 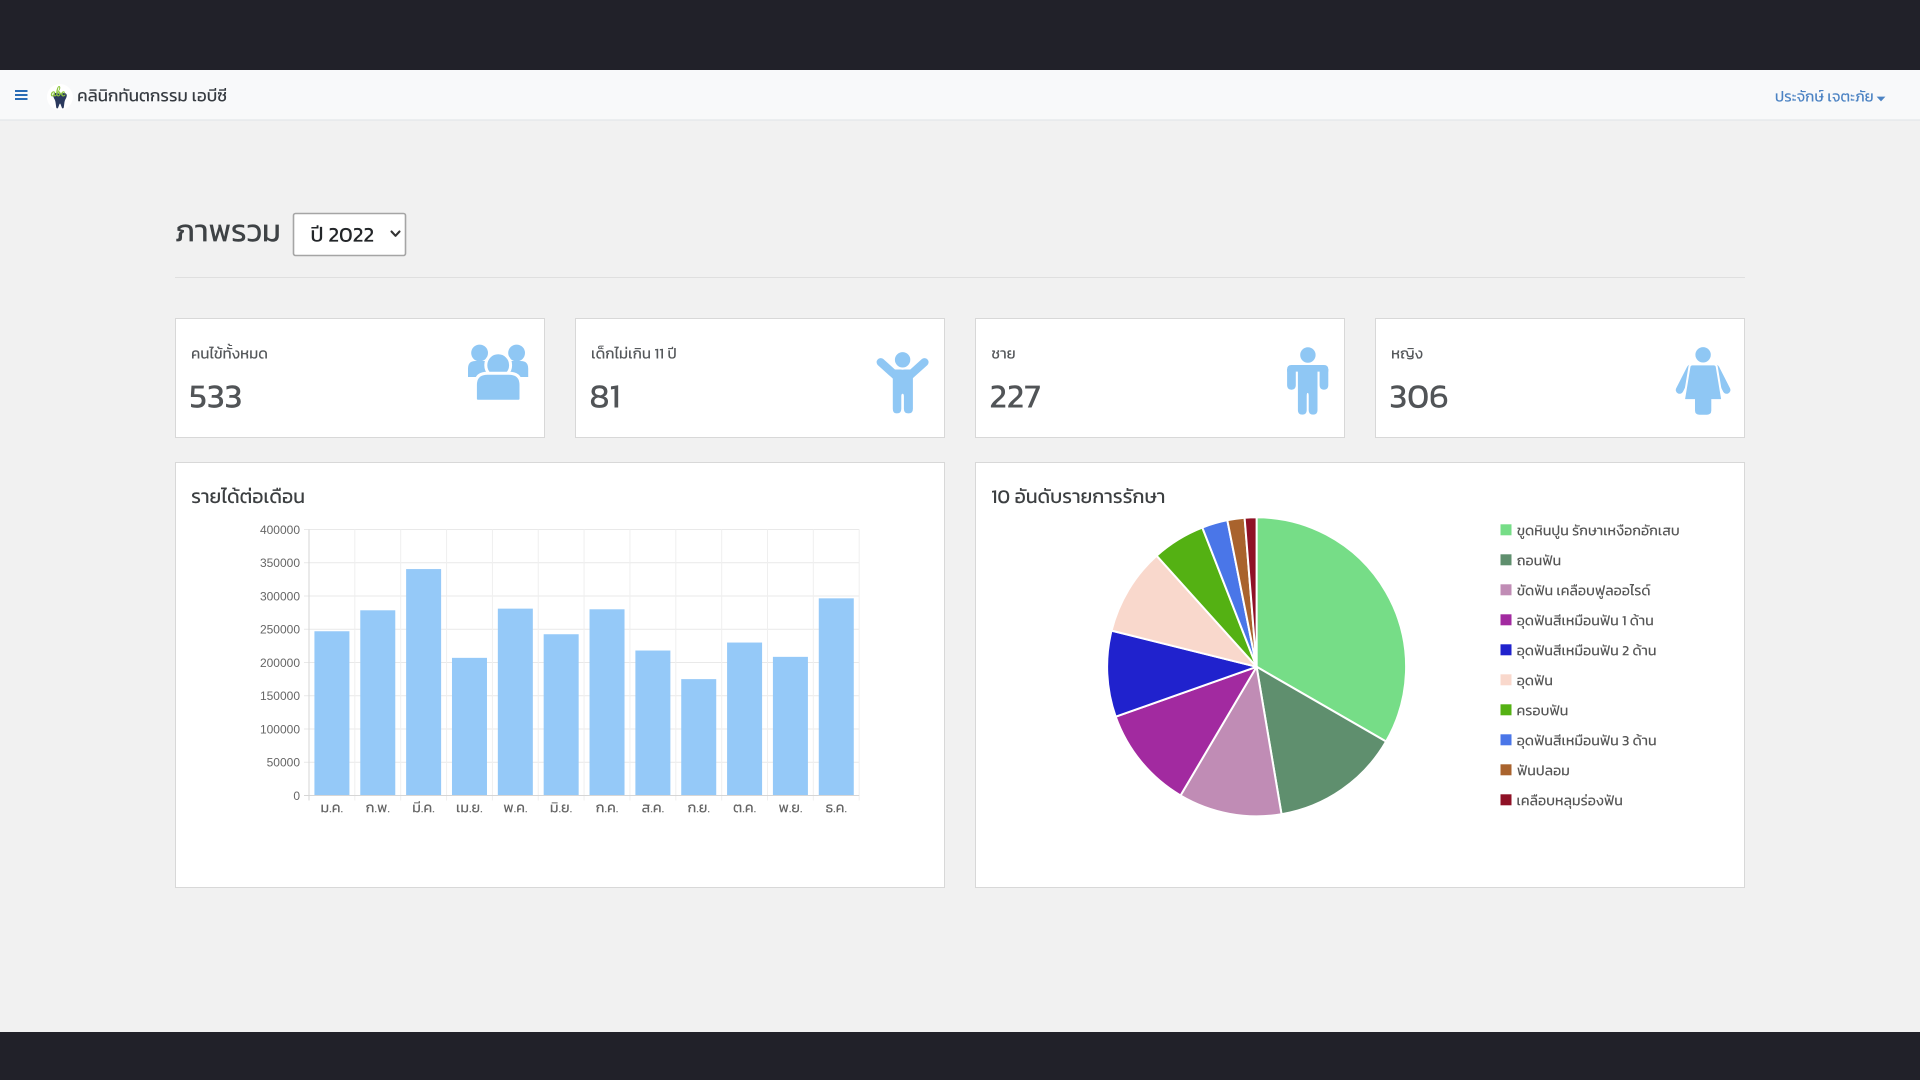 What do you see at coordinates (284, 763) in the screenshot?
I see `svg-text: 50000` at bounding box center [284, 763].